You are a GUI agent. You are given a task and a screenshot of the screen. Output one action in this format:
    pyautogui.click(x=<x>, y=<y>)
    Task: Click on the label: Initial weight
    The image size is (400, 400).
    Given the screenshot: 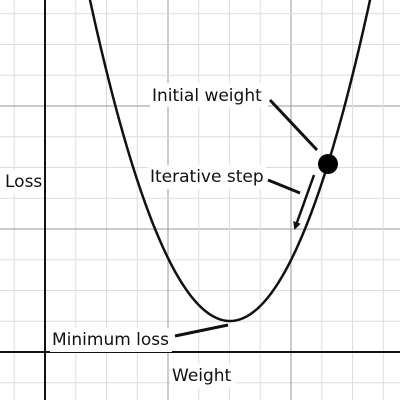 What is the action you would take?
    pyautogui.click(x=207, y=96)
    